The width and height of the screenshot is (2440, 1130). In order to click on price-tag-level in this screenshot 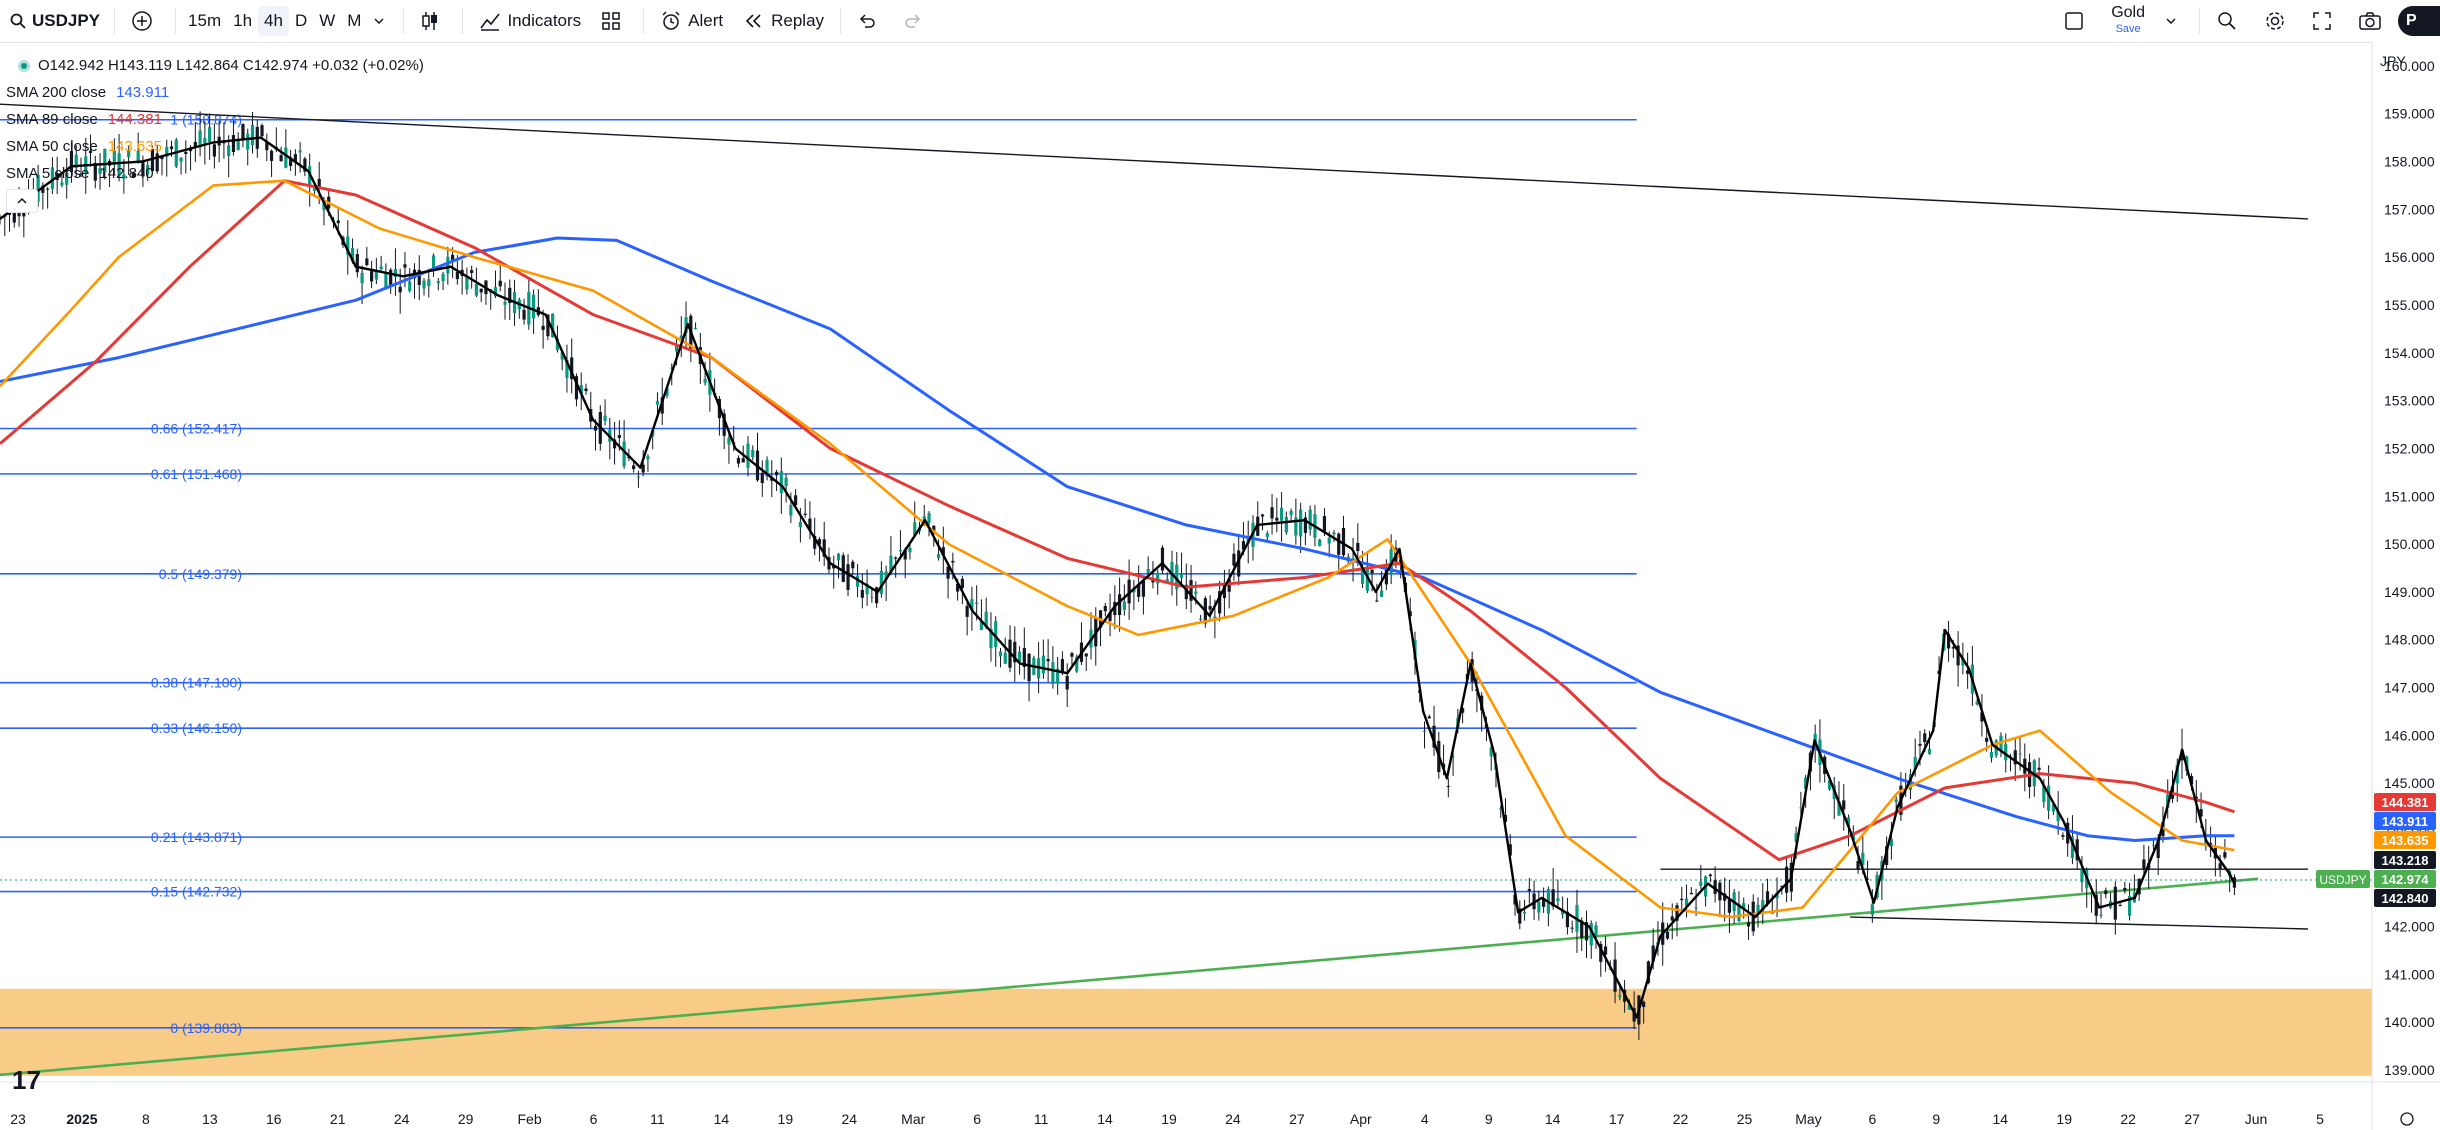, I will do `click(2405, 860)`.